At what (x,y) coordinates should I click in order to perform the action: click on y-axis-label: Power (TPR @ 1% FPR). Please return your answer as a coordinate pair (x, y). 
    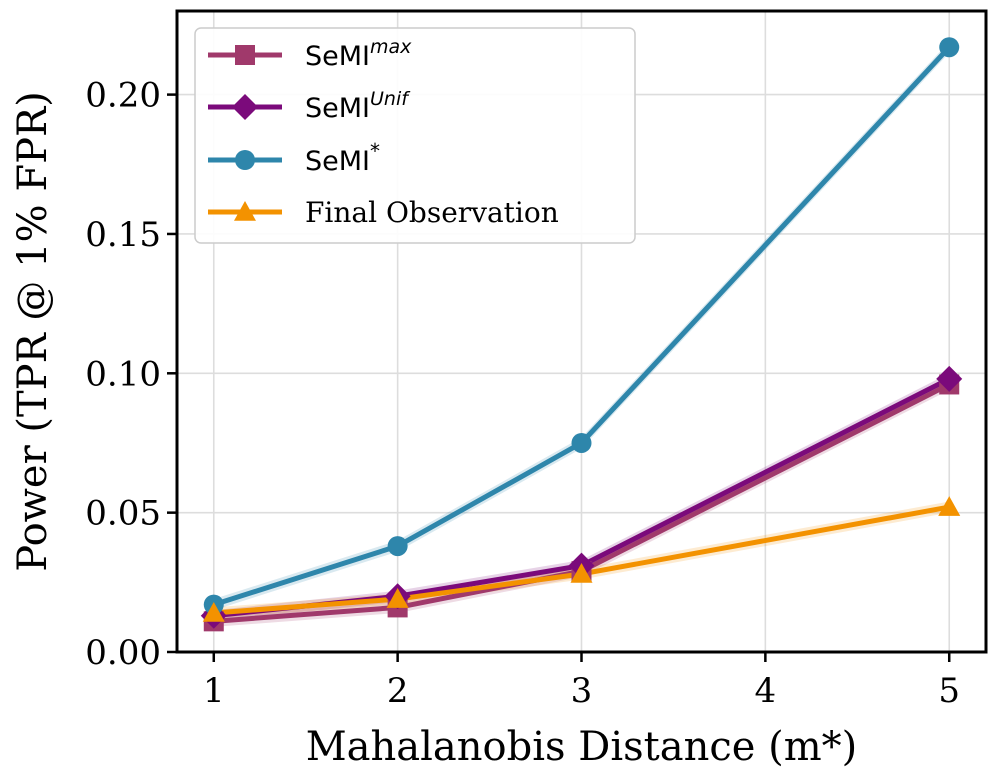
    Looking at the image, I should click on (33, 331).